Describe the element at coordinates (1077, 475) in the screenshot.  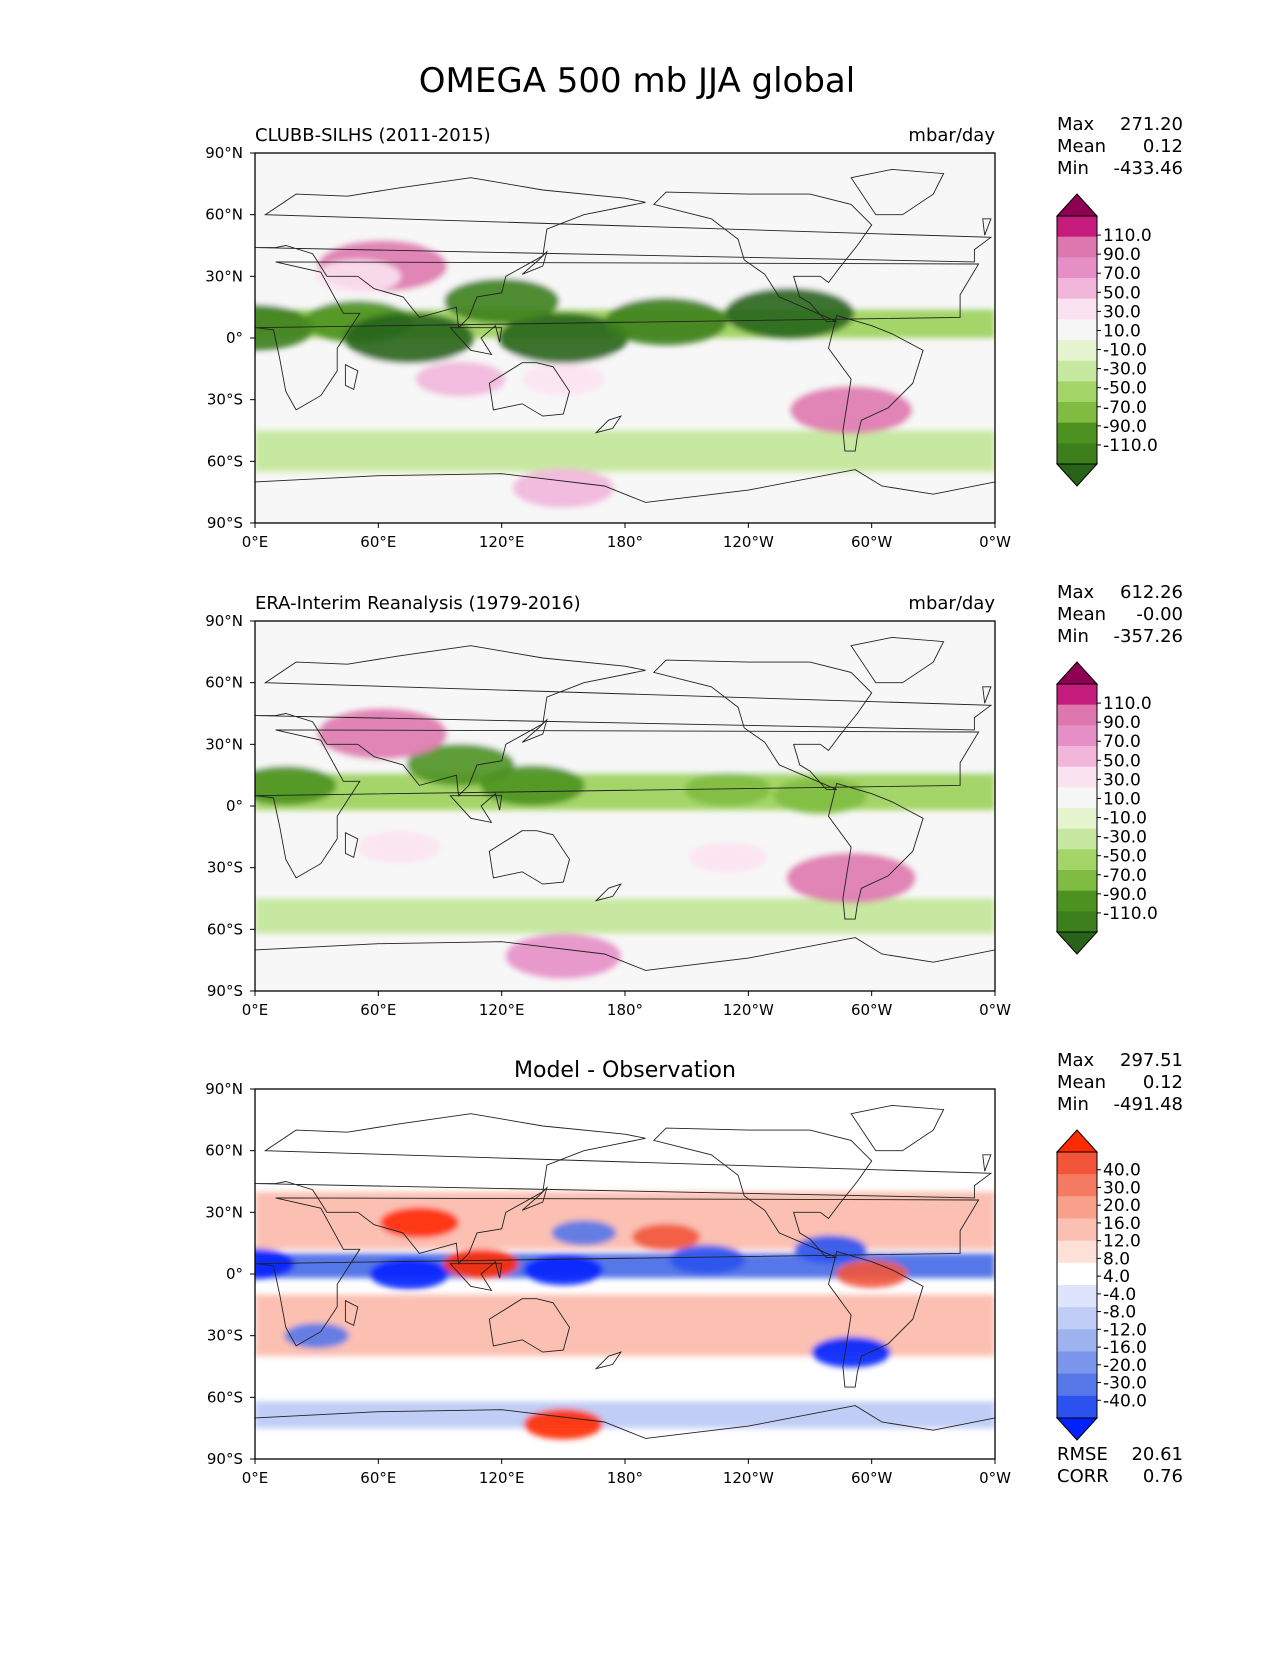
I see `colorbar-extend-bottom` at that location.